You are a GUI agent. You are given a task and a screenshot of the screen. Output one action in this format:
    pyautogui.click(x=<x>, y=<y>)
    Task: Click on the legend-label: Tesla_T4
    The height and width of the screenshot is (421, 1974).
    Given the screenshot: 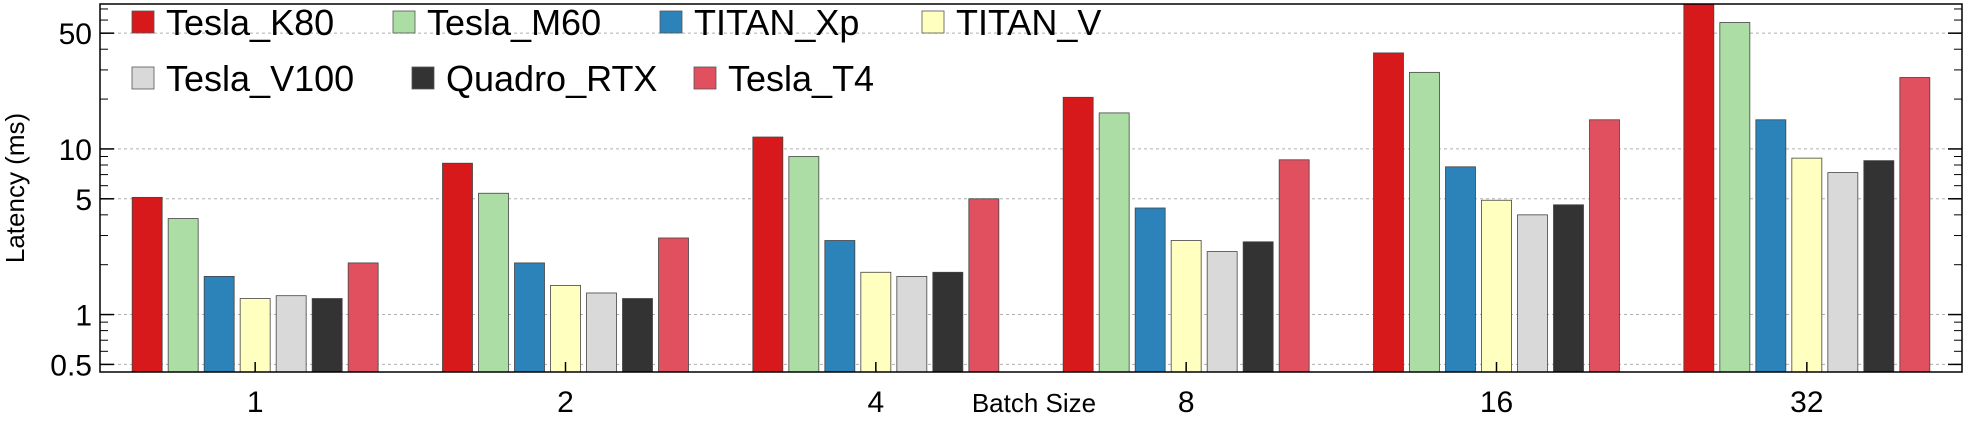 What is the action you would take?
    pyautogui.click(x=801, y=78)
    